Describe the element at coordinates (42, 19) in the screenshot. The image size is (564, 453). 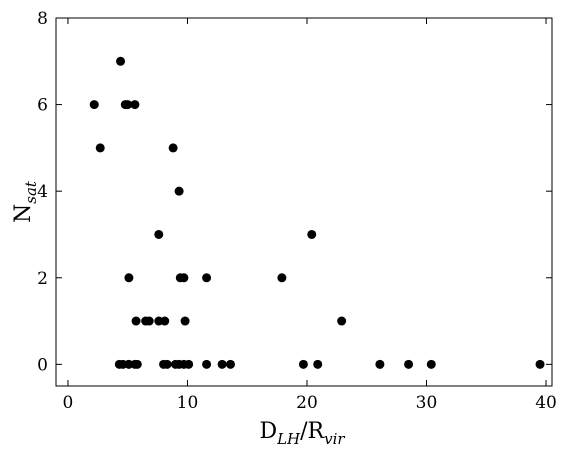
I see `y-tick-label: 8` at that location.